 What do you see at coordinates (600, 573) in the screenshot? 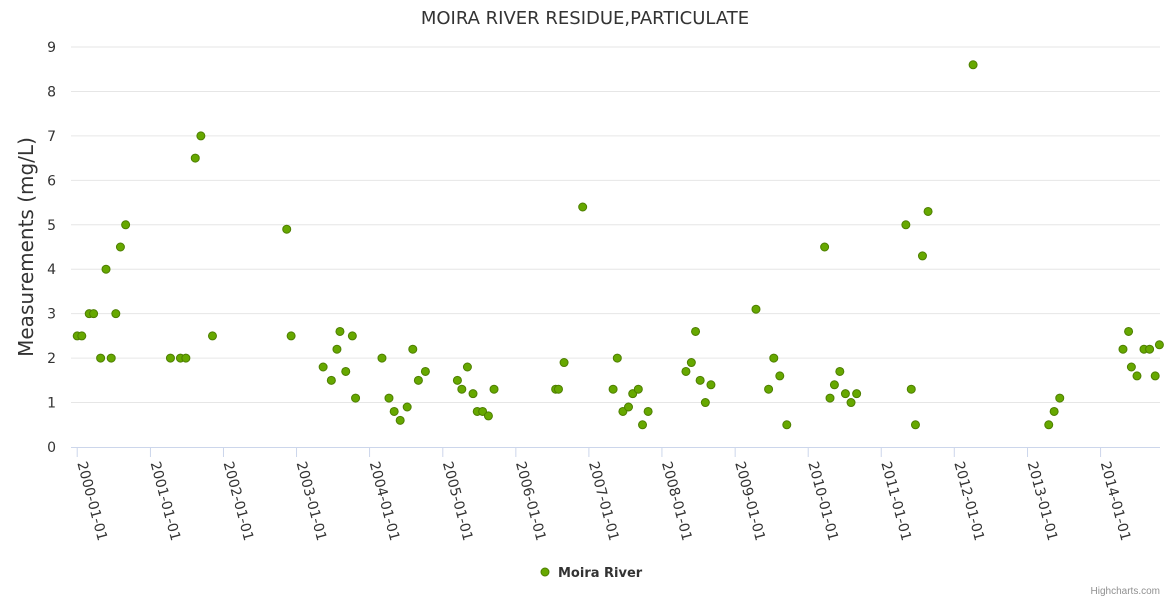
I see `legend-item-moira-river: Moira River` at bounding box center [600, 573].